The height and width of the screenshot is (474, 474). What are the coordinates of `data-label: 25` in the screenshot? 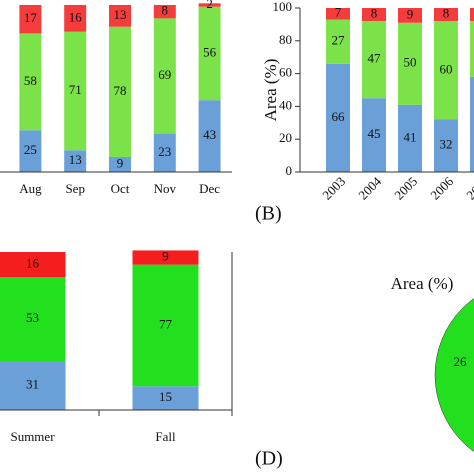 It's located at (30, 149).